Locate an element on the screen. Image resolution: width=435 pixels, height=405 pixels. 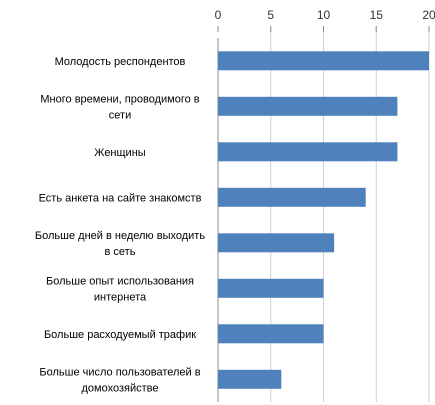
category-label: Больше опыт использования интернета is located at coordinates (120, 289).